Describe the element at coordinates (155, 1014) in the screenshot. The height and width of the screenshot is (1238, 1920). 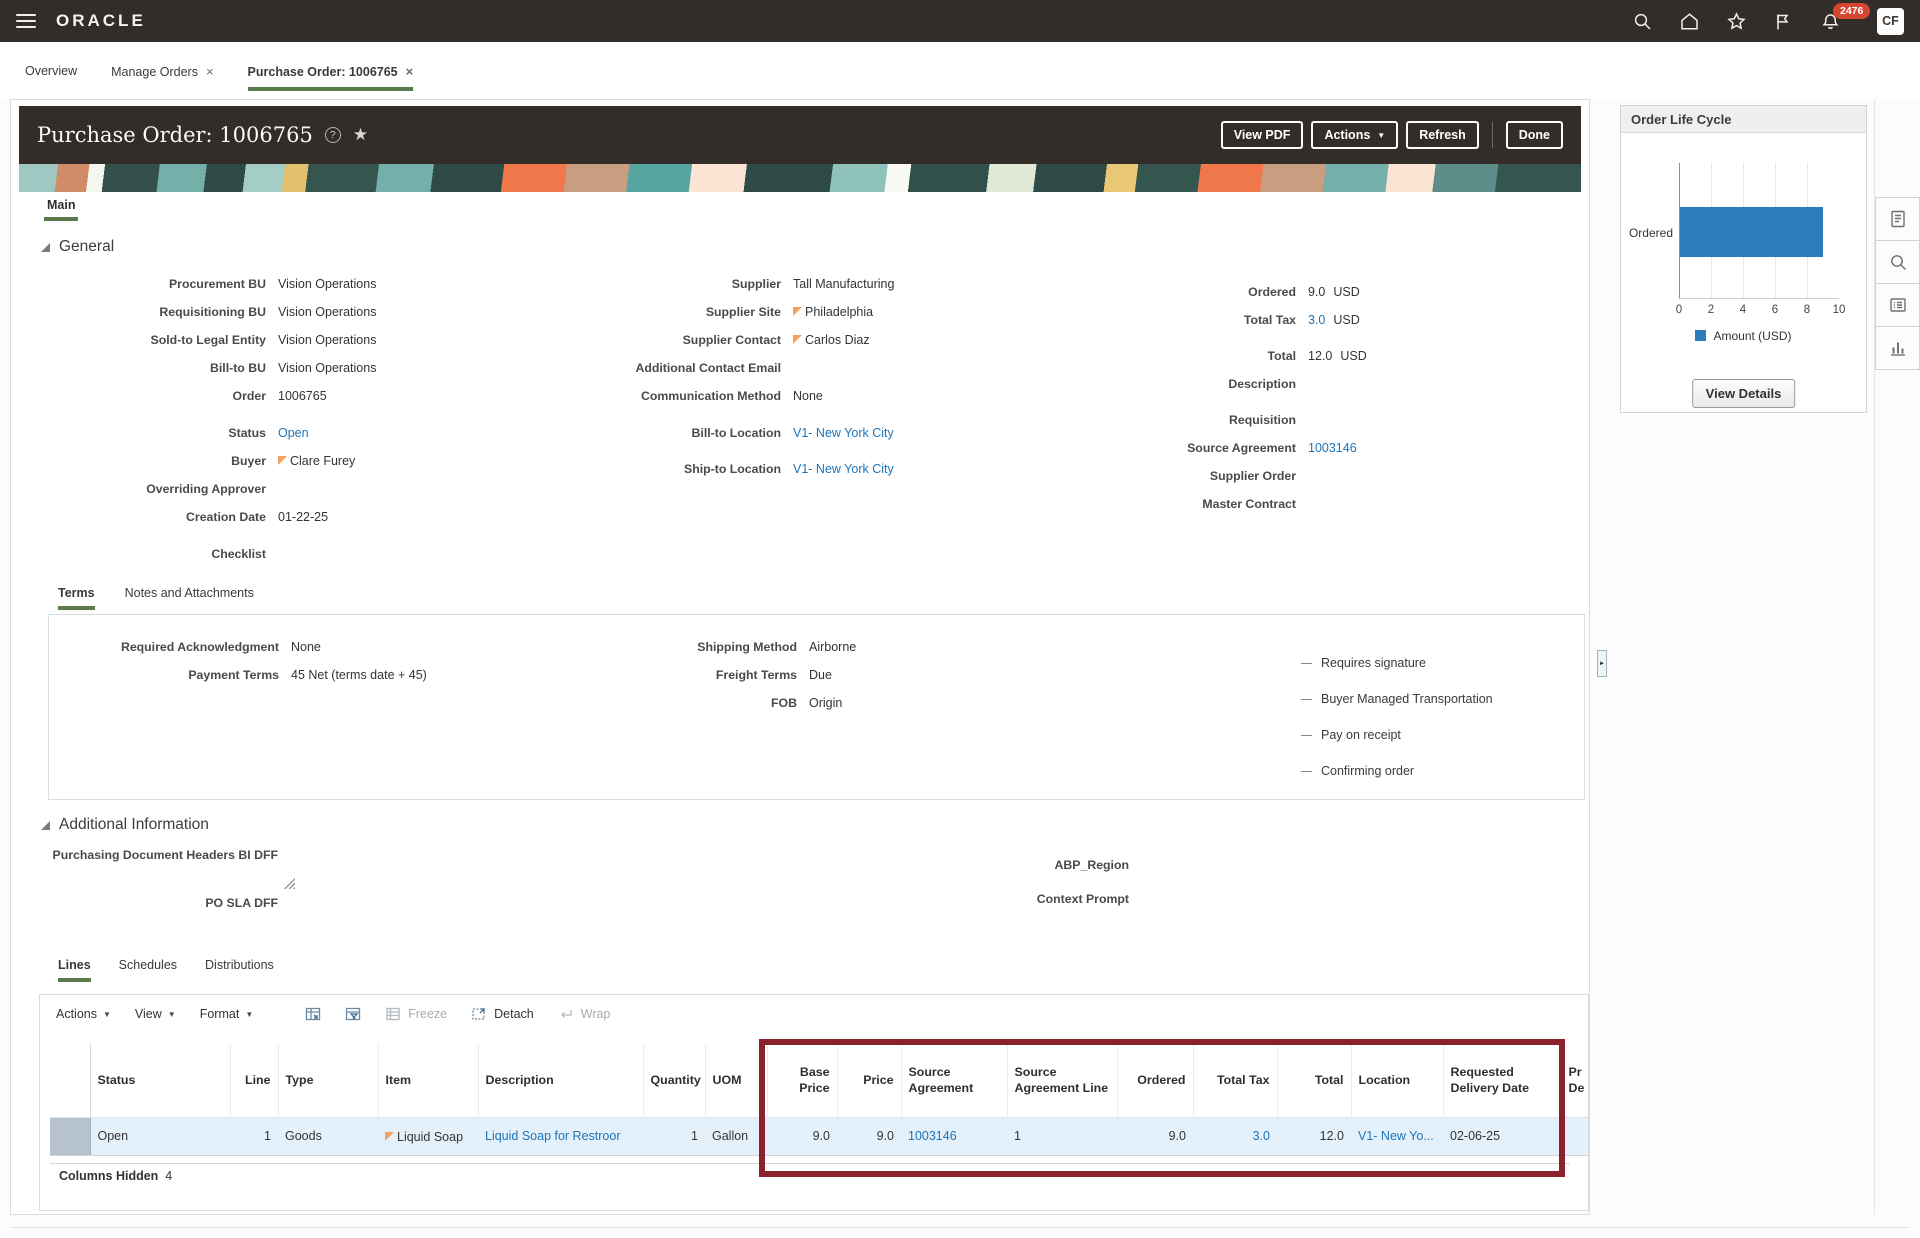
I see `view-menu: View ▼` at that location.